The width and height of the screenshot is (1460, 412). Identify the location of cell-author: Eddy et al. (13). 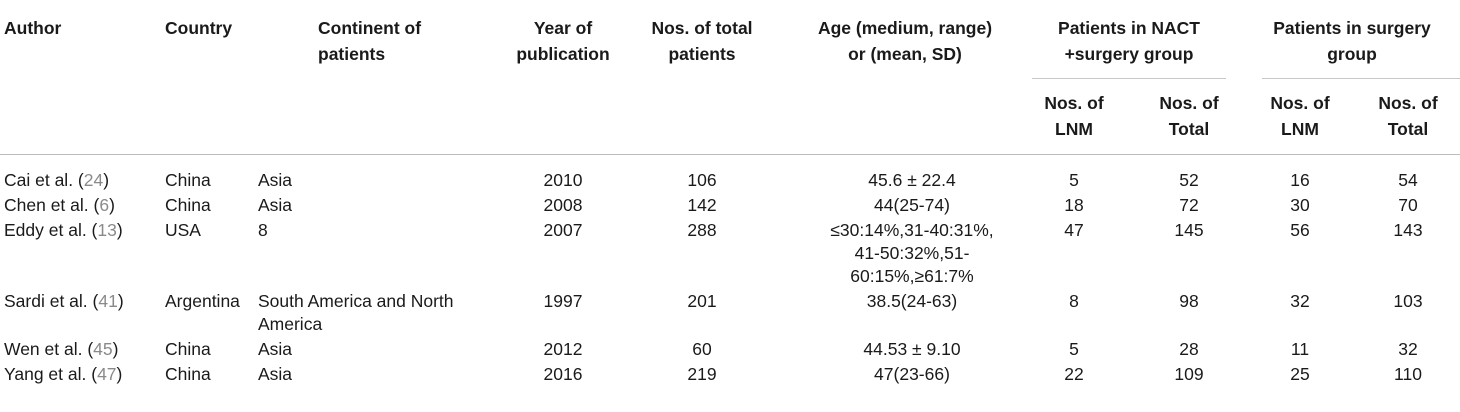
(82, 254).